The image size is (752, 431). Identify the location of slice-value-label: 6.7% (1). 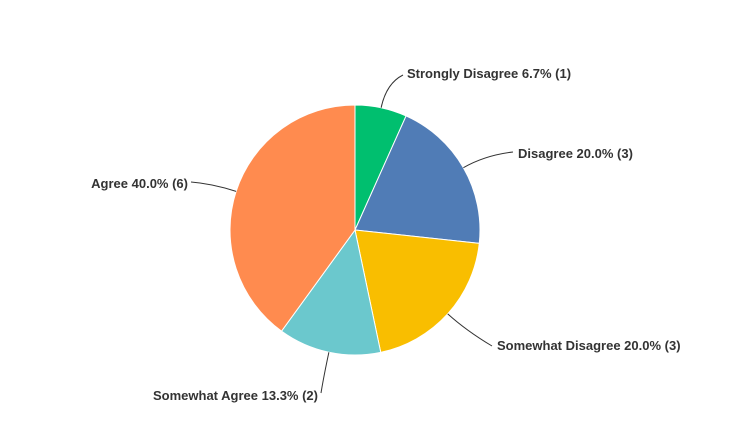
(546, 73).